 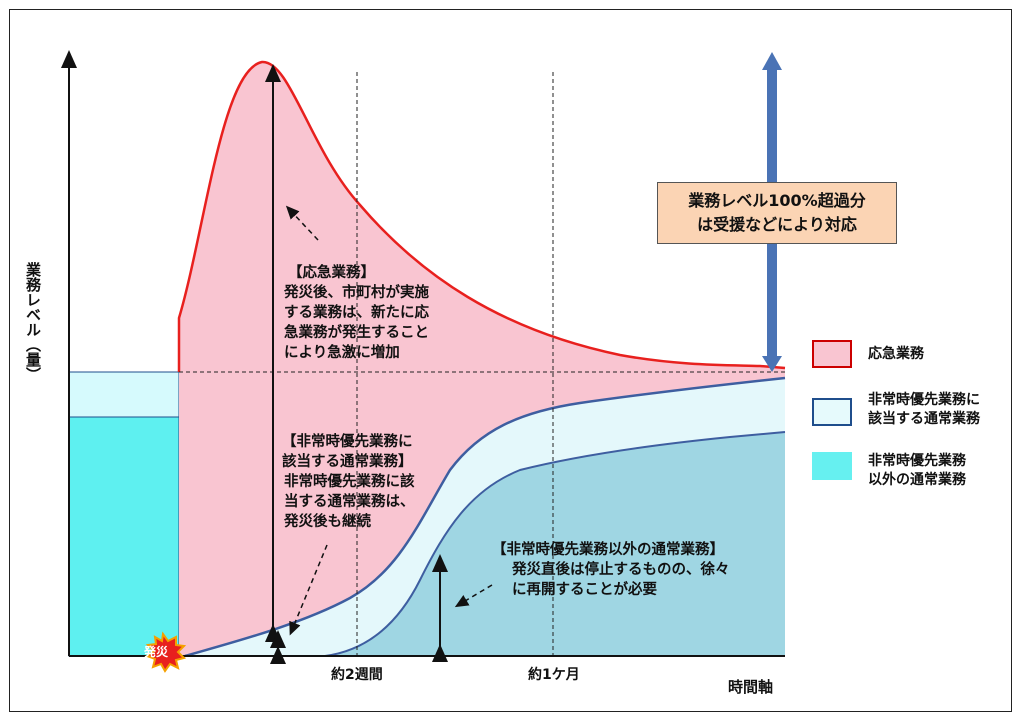 I want to click on legend-swatch-emergency, so click(x=832, y=354).